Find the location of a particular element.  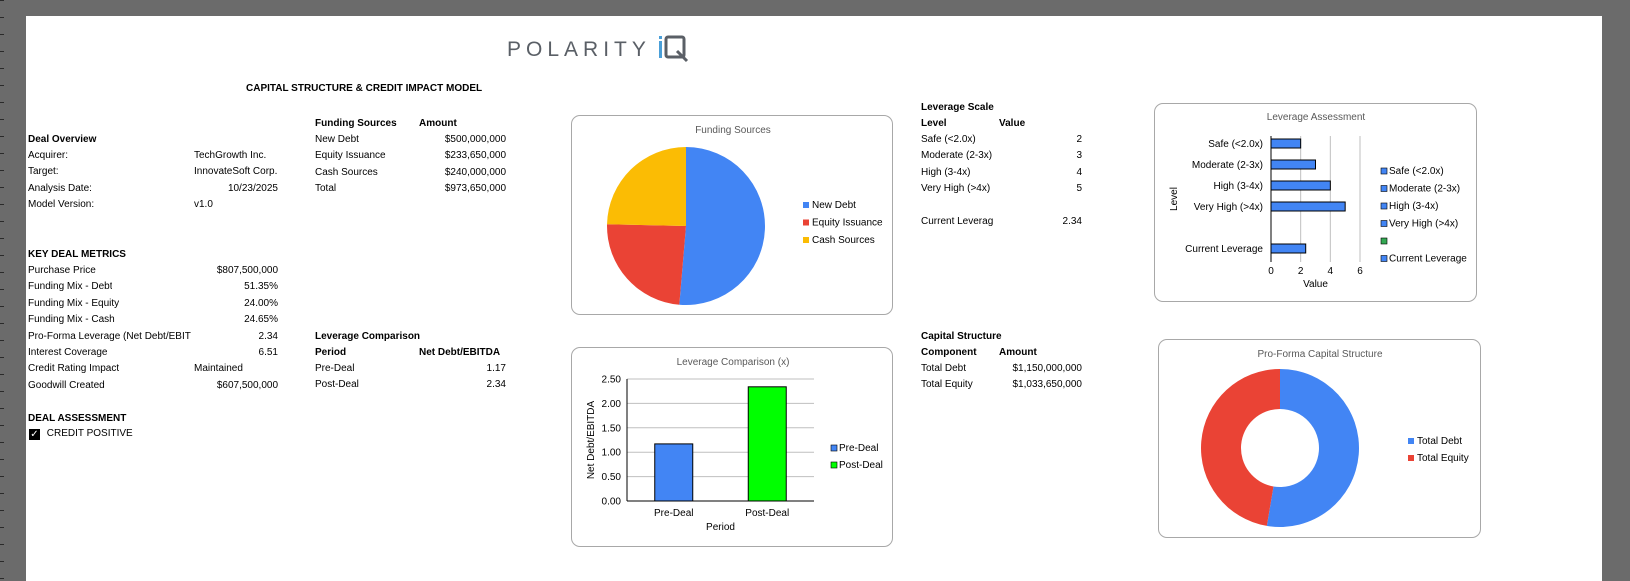

row-value: 2.34 is located at coordinates (496, 385).